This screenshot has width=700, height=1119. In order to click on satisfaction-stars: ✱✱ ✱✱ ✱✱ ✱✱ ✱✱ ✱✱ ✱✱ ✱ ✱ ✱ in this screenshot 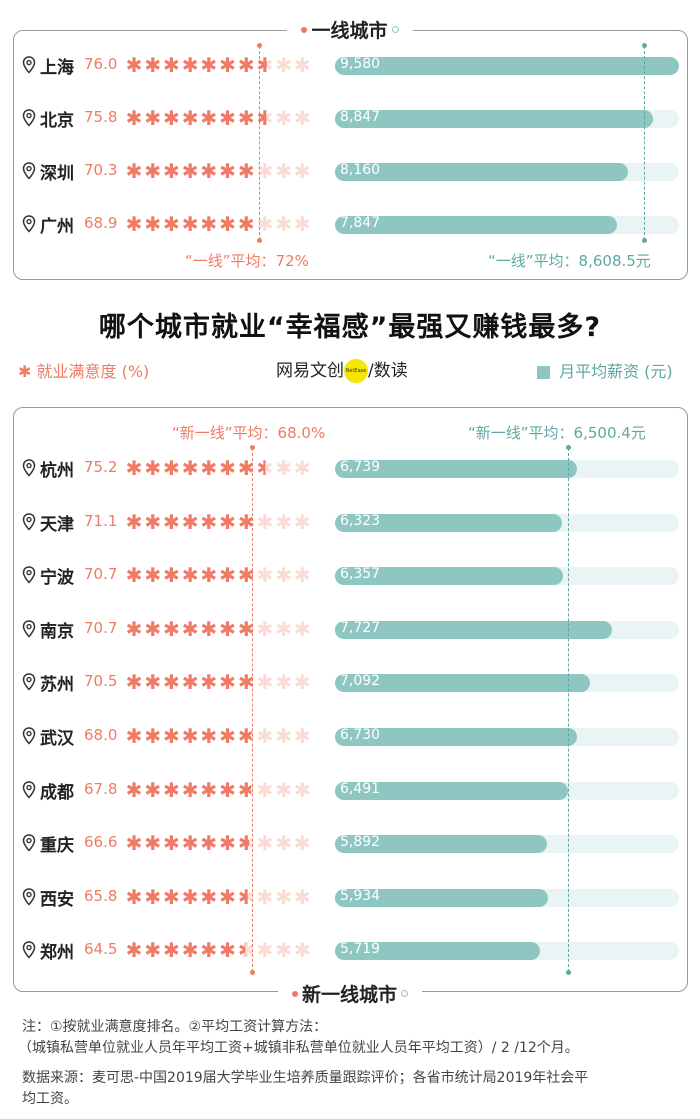, I will do `click(218, 790)`.